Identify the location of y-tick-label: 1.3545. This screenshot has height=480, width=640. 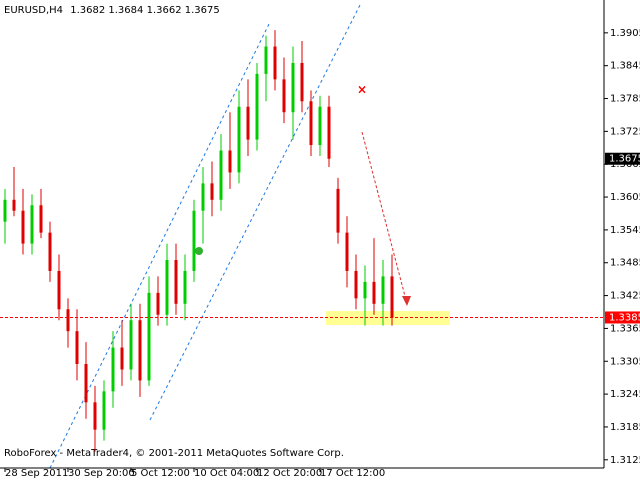
(625, 230).